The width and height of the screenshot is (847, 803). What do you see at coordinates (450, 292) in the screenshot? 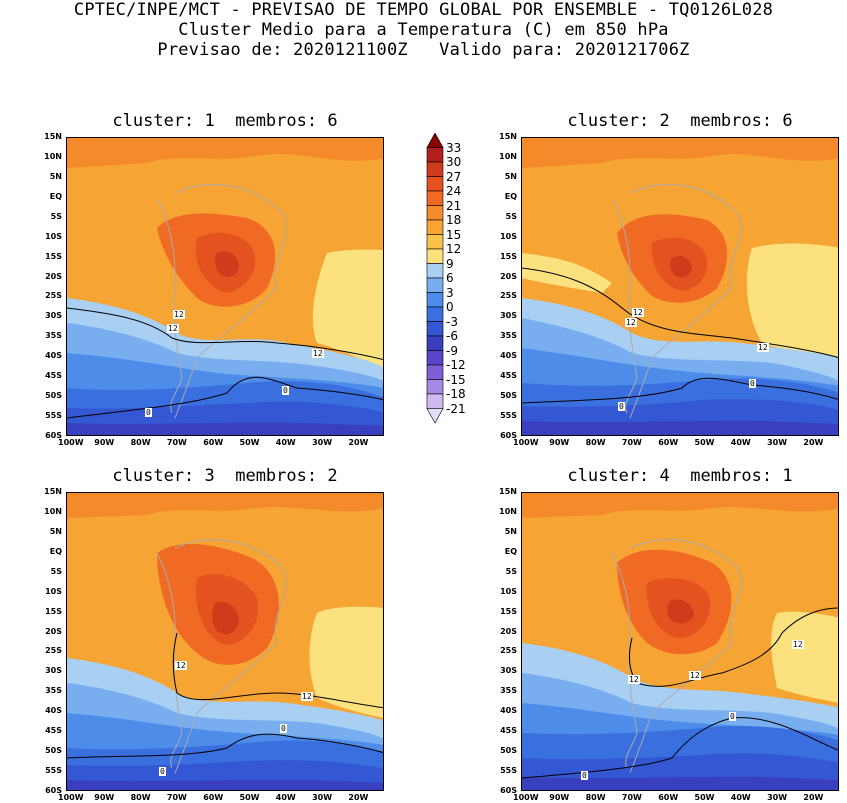
I see `colorbar-tick-label: 3` at bounding box center [450, 292].